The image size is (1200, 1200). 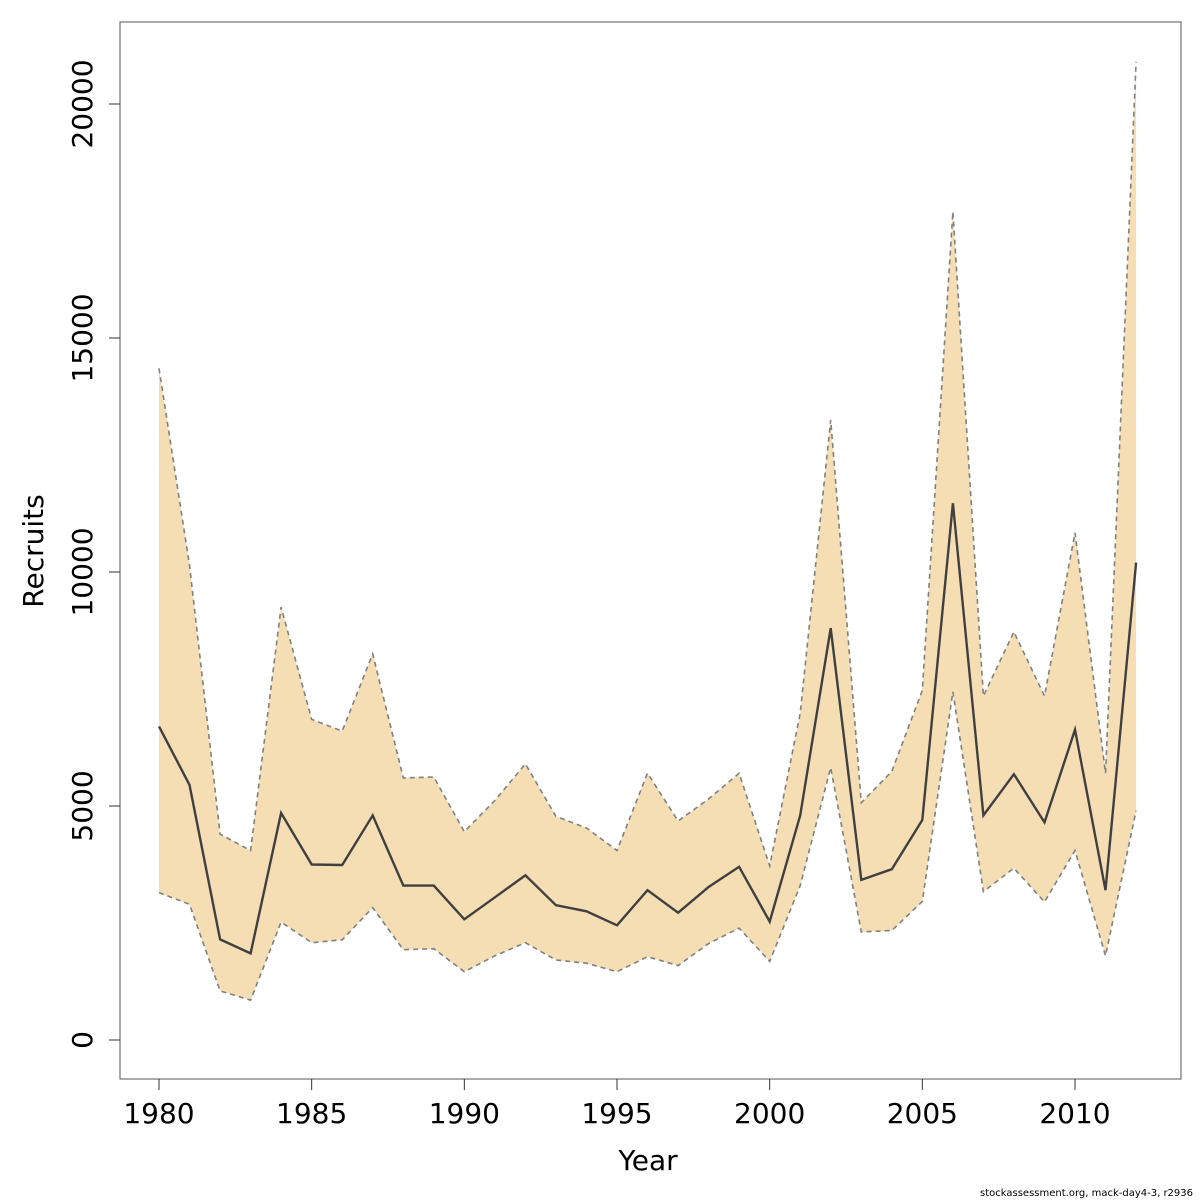 I want to click on x-tick-label: 2000, so click(x=769, y=1113).